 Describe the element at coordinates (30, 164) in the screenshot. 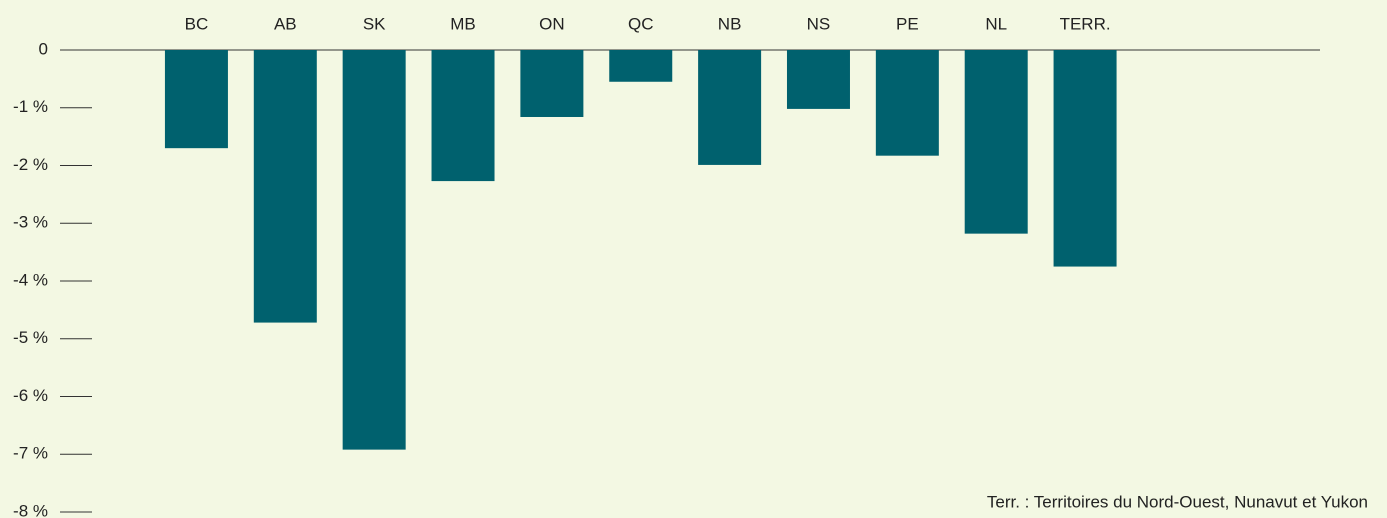

I see `y-tick-label: -2 %` at that location.